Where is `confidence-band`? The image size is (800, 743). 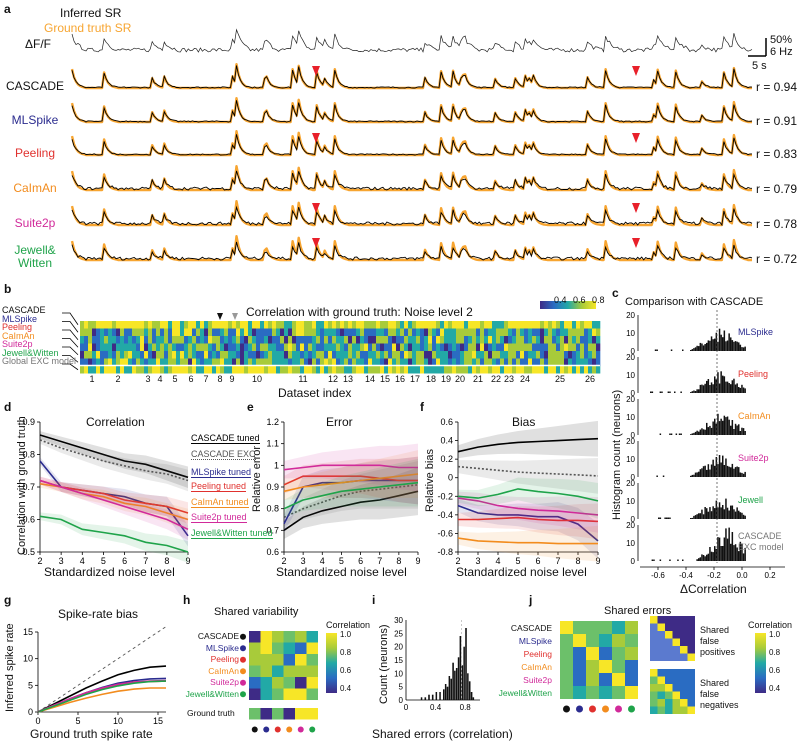
confidence-band is located at coordinates (351, 488).